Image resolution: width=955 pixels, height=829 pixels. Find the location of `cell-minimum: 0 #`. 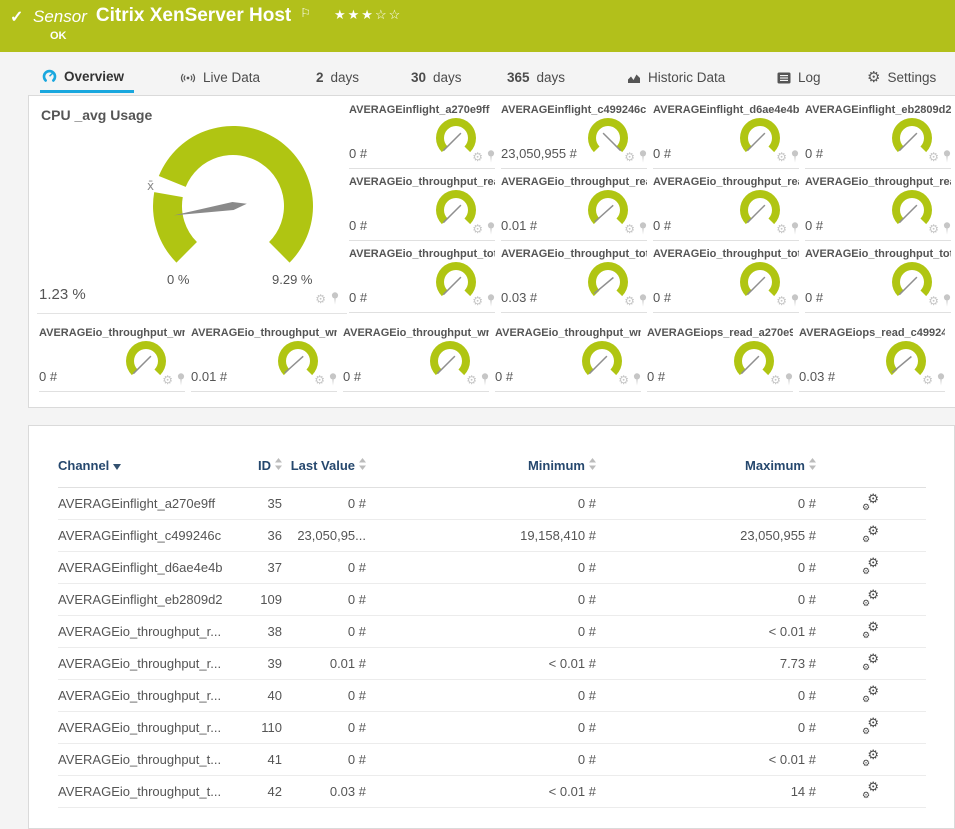

cell-minimum: 0 # is located at coordinates (481, 631).